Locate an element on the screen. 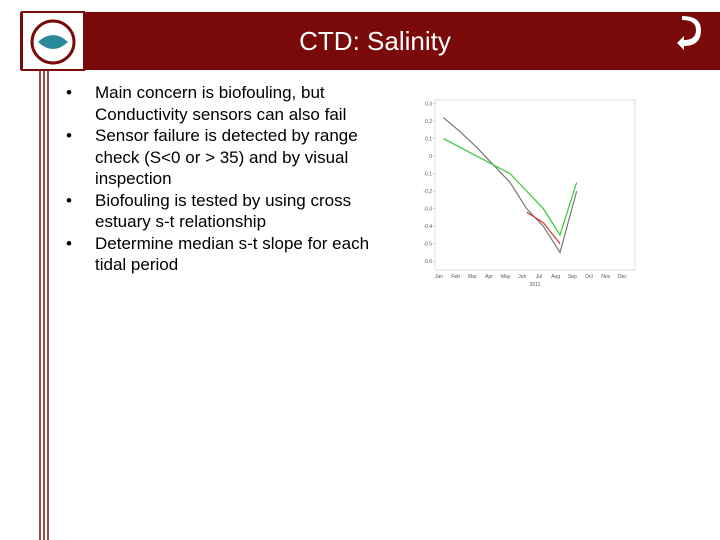 This screenshot has height=540, width=720. y-tick-label: -0.3 is located at coordinates (427, 210).